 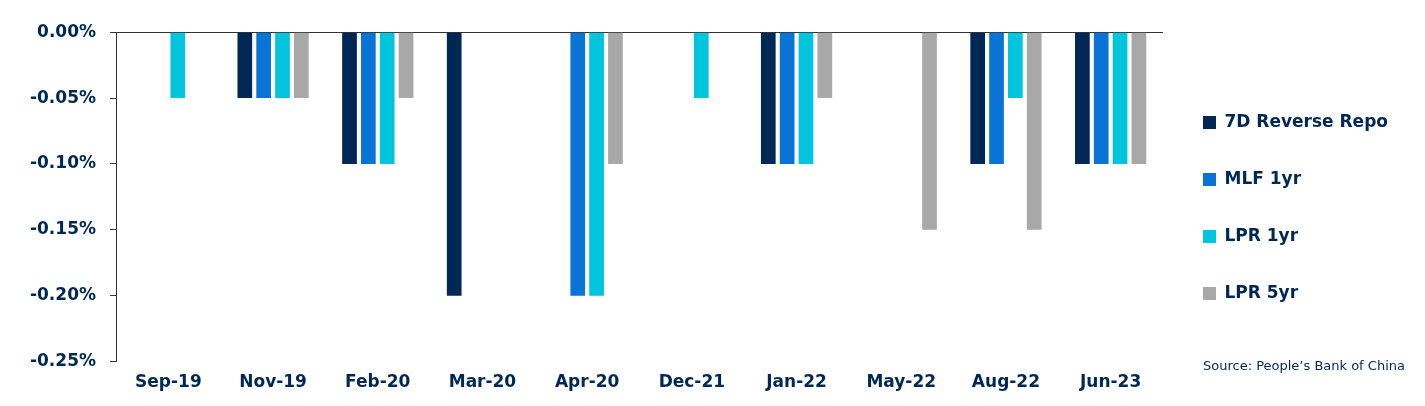 I want to click on x-tick-label: Jun-23, so click(x=1110, y=381).